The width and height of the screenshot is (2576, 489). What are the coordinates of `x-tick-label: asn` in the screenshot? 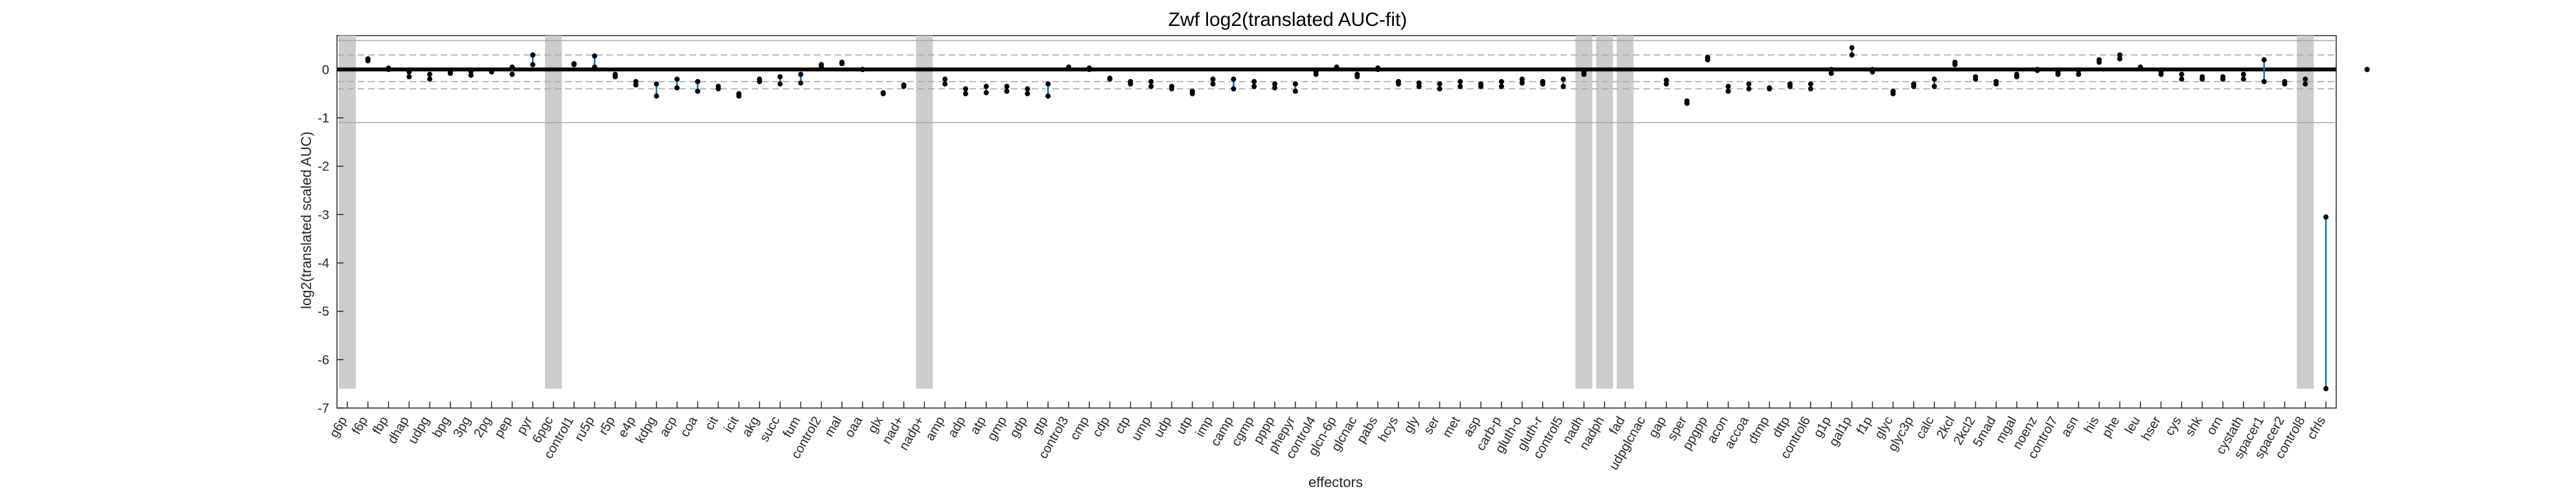 It's located at (2070, 427).